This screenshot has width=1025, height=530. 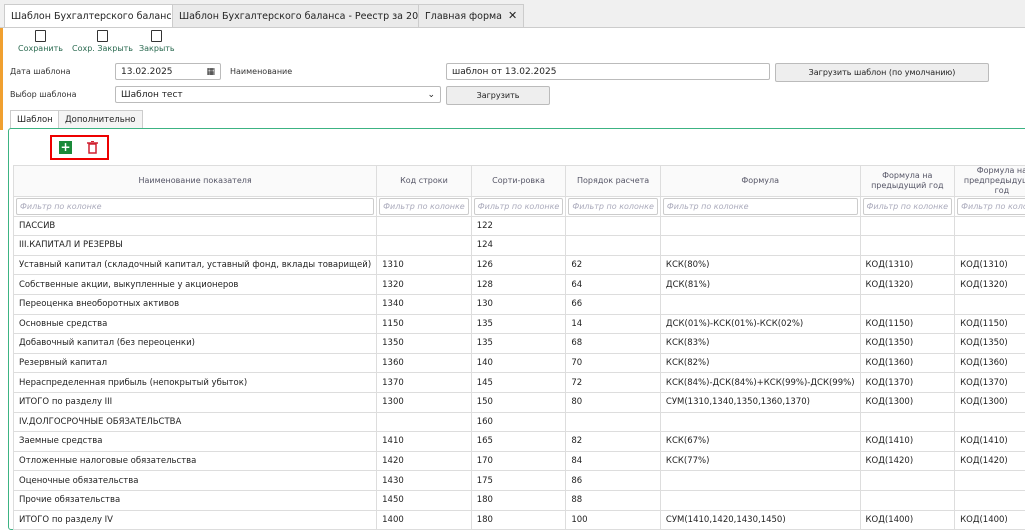 I want to click on save-button: Сохранить, so click(x=40, y=41).